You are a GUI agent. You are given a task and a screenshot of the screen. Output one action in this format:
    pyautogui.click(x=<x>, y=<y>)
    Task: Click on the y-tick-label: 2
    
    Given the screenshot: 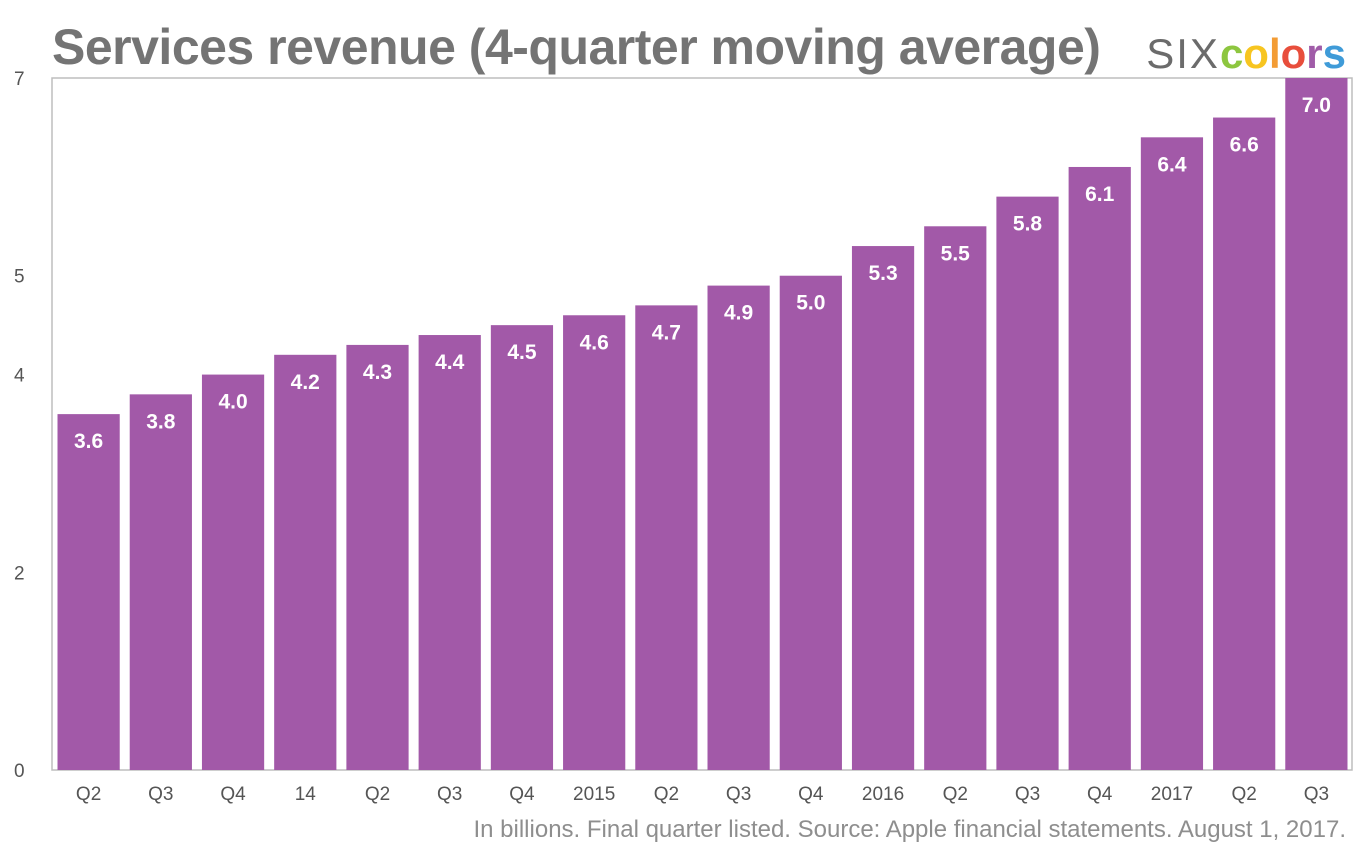 What is the action you would take?
    pyautogui.click(x=19, y=573)
    